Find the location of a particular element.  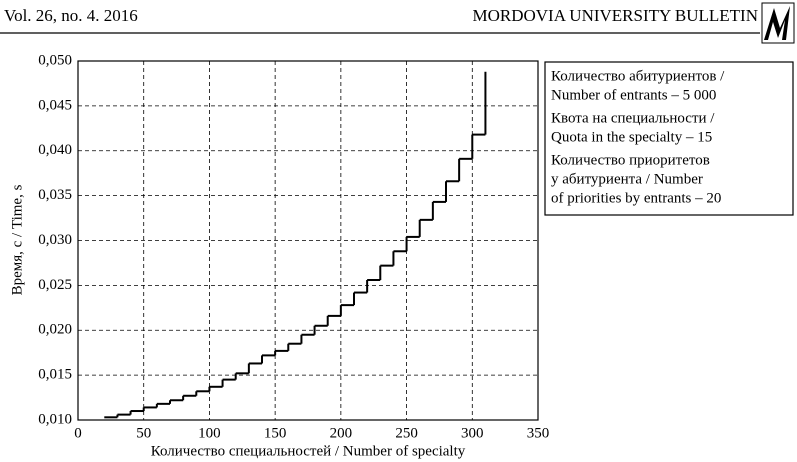

legend-text: Number of entrants – 5 000 is located at coordinates (633, 95).